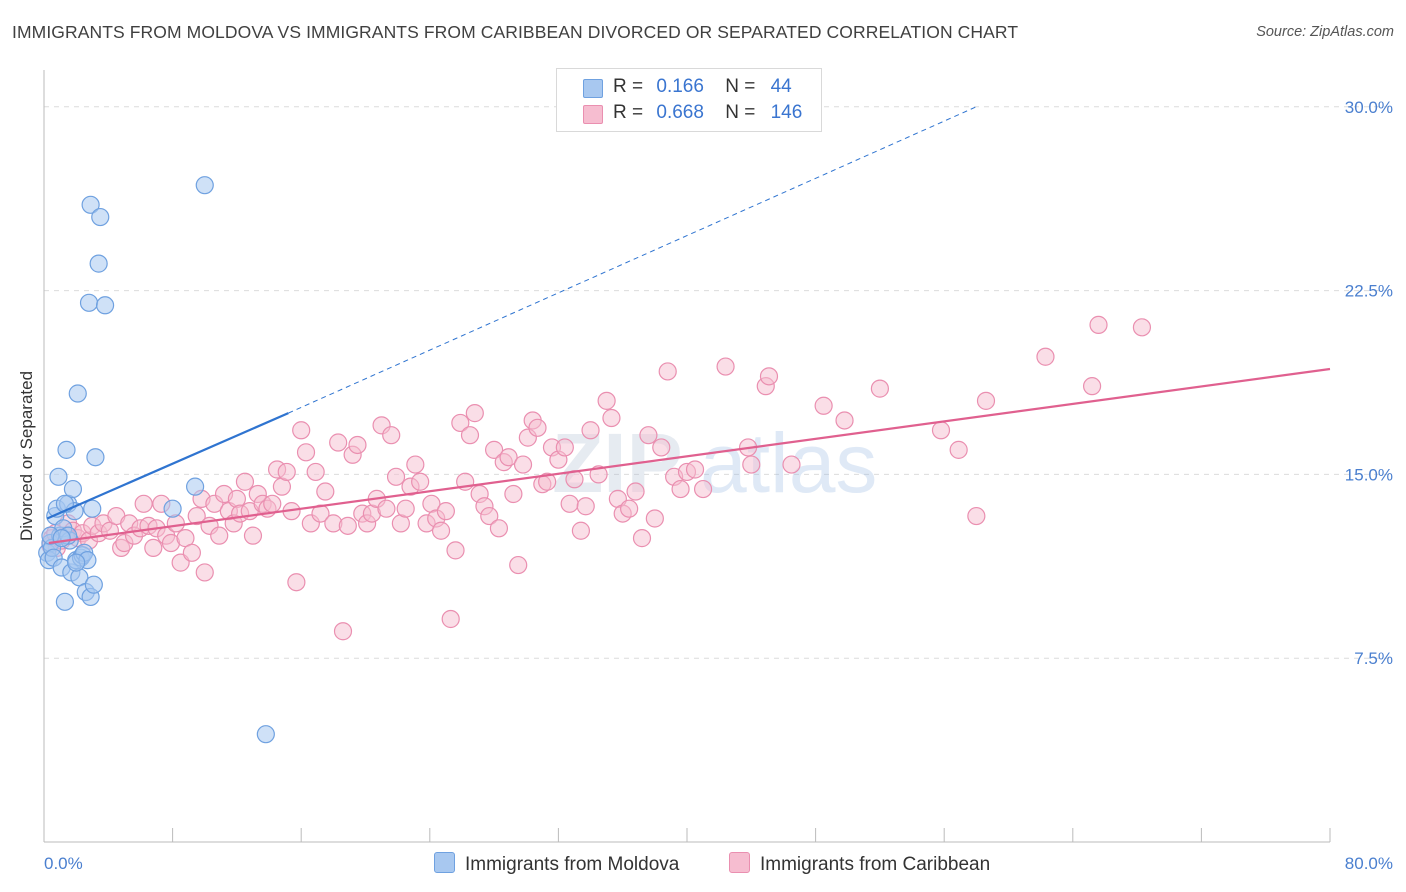 Image resolution: width=1406 pixels, height=892 pixels. I want to click on legend: R = 0.166 N = 44 R = 0.668 N = 146, so click(689, 100).